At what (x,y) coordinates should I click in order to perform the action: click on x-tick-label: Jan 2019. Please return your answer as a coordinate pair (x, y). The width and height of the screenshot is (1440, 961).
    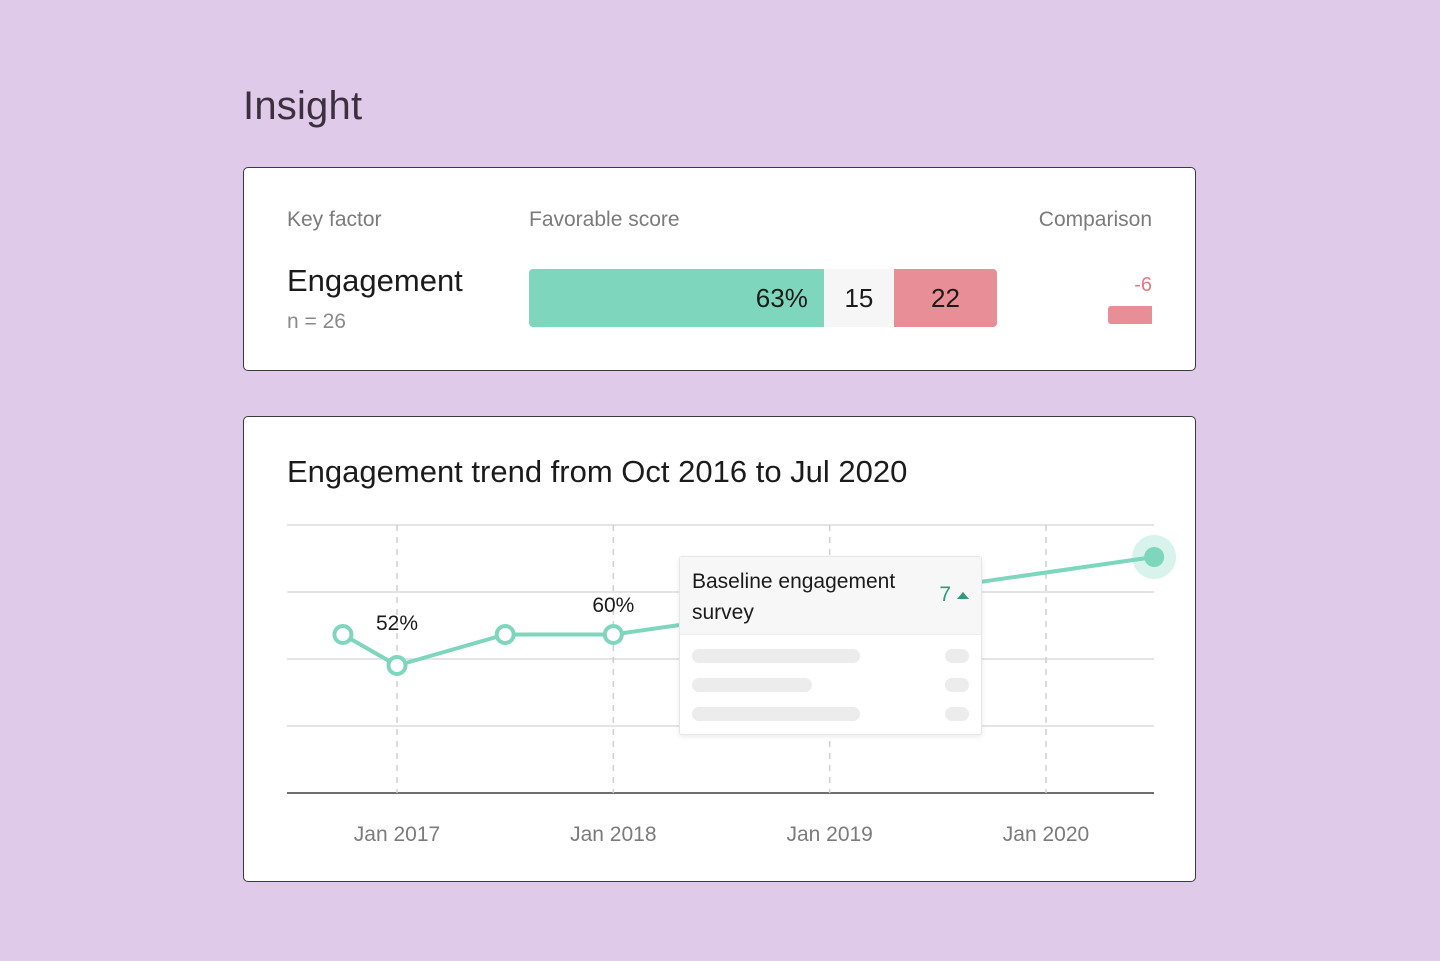
    Looking at the image, I should click on (829, 834).